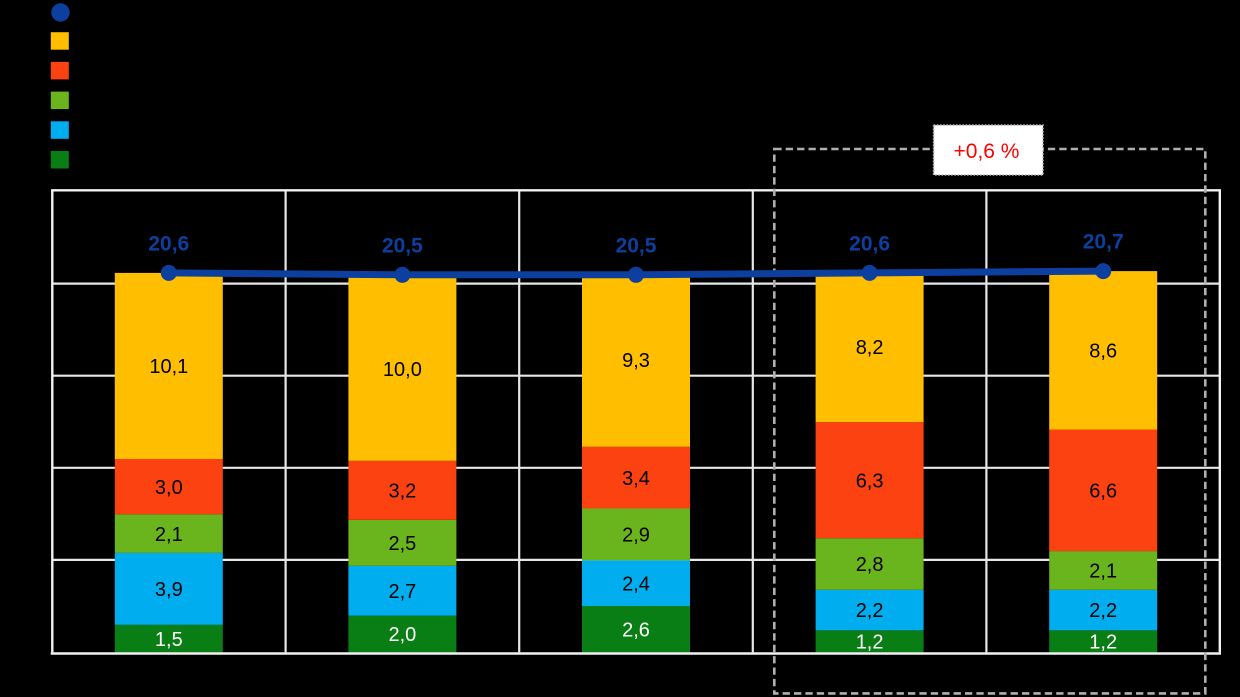 This screenshot has width=1240, height=697. What do you see at coordinates (636, 536) in the screenshot?
I see `svg-text: 2,9` at bounding box center [636, 536].